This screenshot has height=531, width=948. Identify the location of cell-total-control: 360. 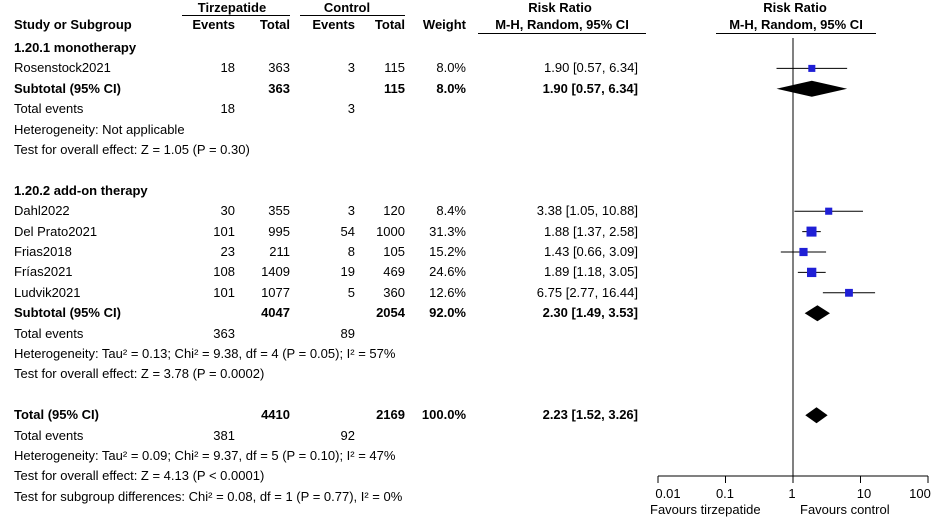
(394, 292).